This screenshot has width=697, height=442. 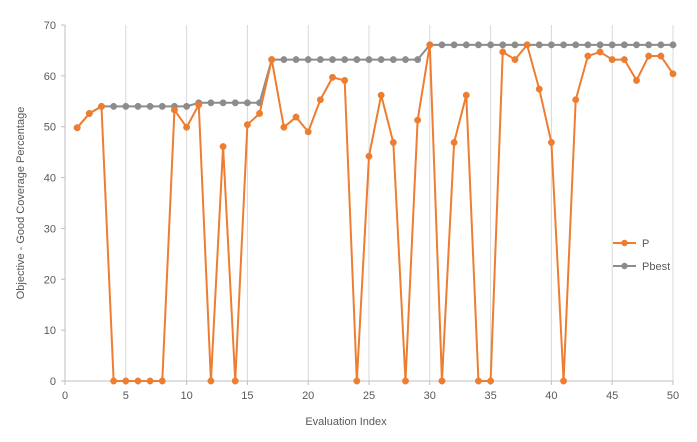 I want to click on y-axis-label: Objective - Good Coverage Percentage, so click(x=21, y=203).